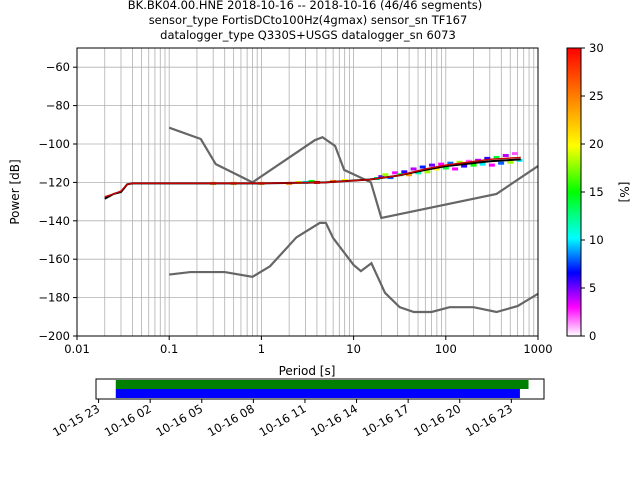  I want to click on noise-model-nlnm, so click(353, 267).